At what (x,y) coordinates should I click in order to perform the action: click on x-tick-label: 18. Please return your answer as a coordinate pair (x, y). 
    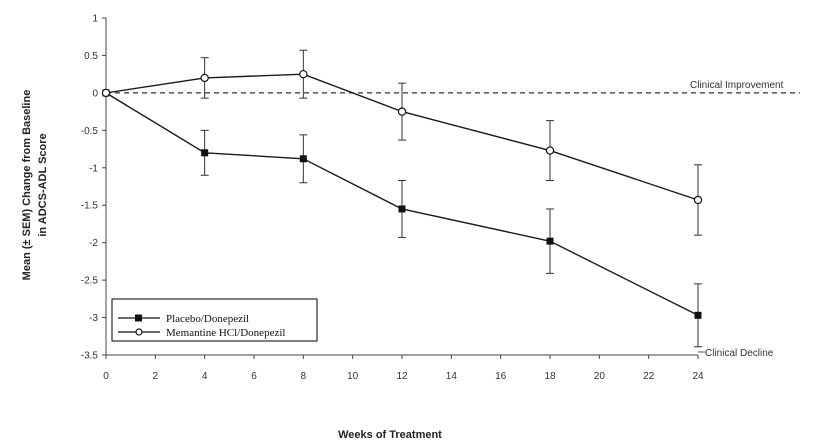
    Looking at the image, I should click on (550, 376).